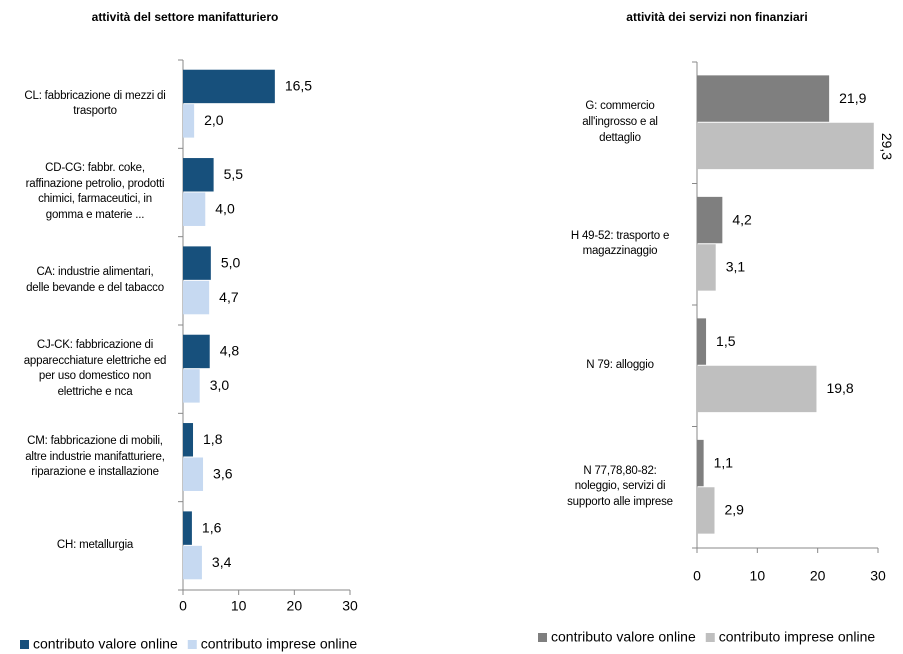  I want to click on value-label: 3,6, so click(223, 473).